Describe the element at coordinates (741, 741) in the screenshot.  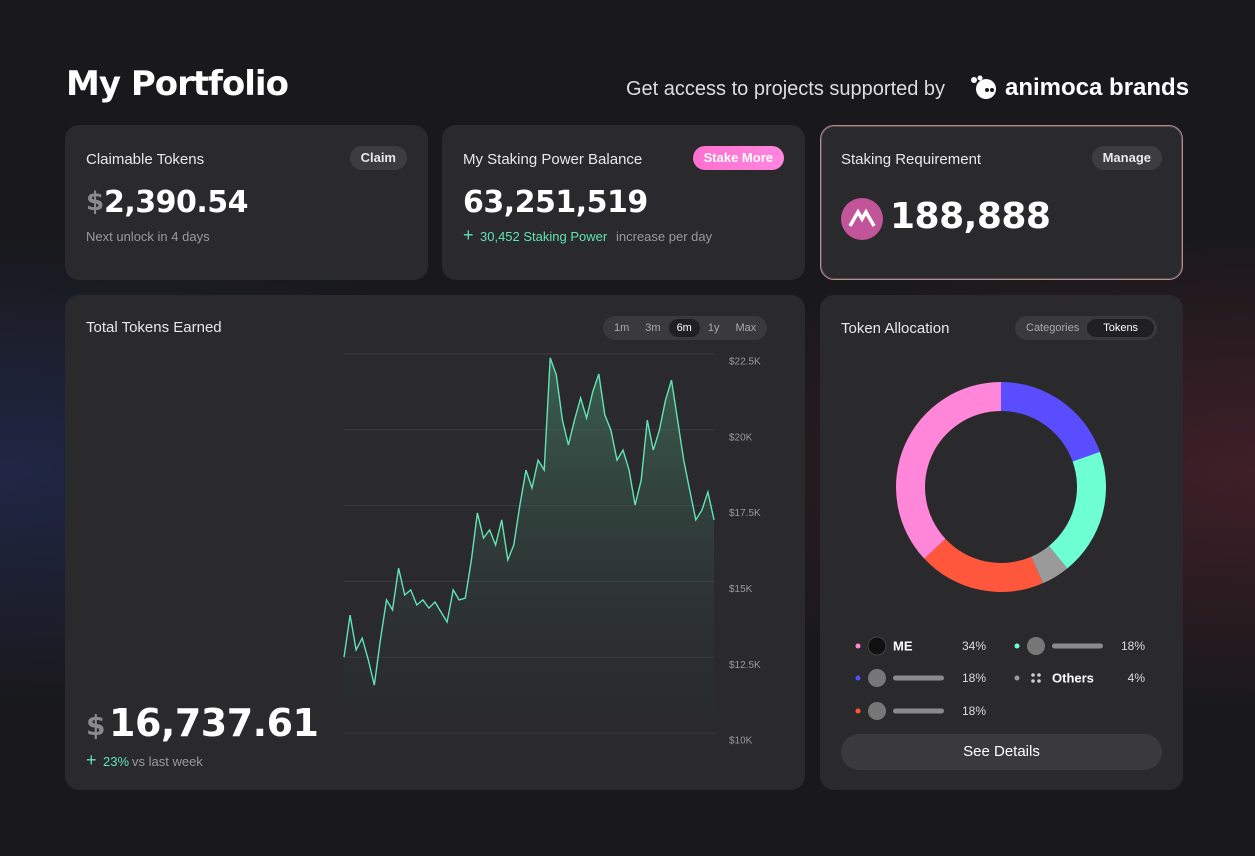
I see `y-tick-label: $10K` at that location.